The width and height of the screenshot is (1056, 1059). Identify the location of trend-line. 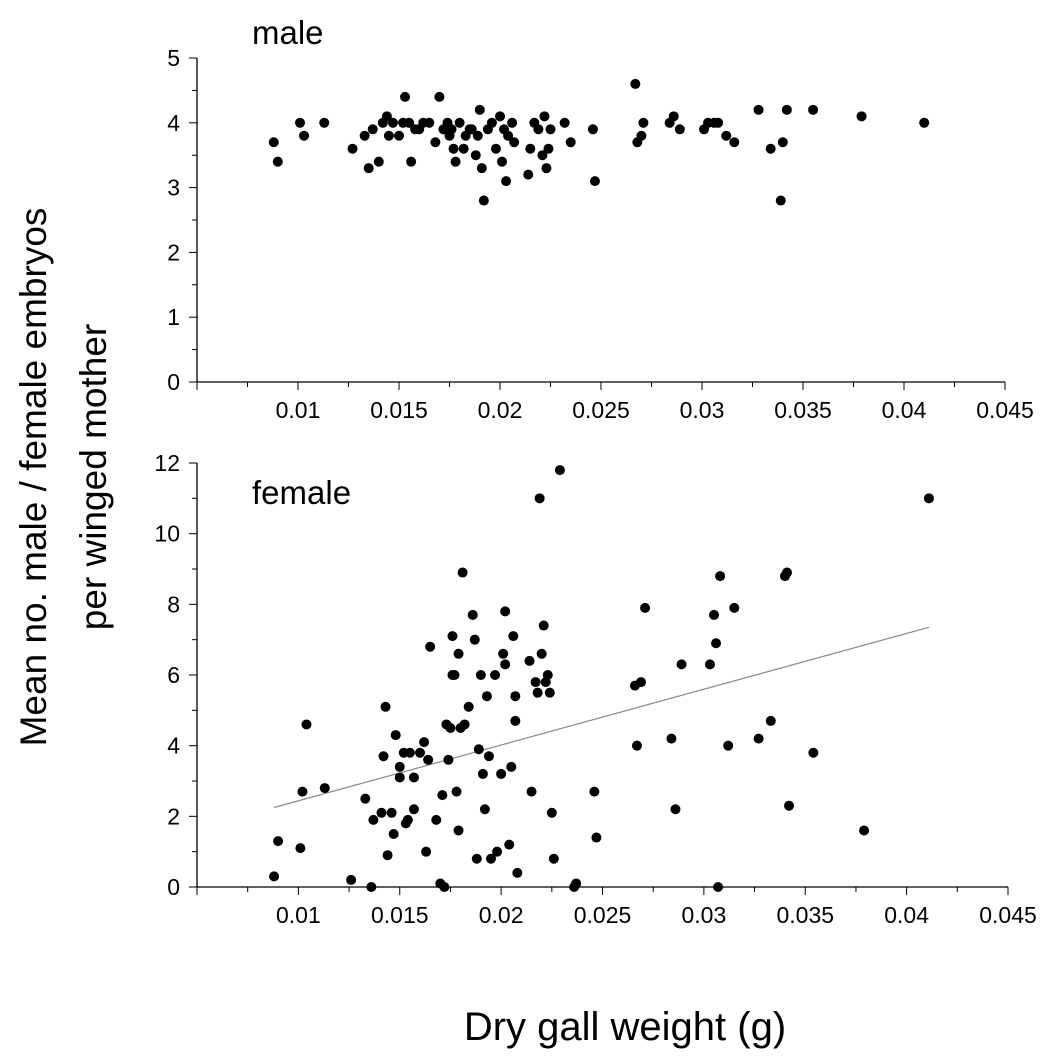
(601, 717).